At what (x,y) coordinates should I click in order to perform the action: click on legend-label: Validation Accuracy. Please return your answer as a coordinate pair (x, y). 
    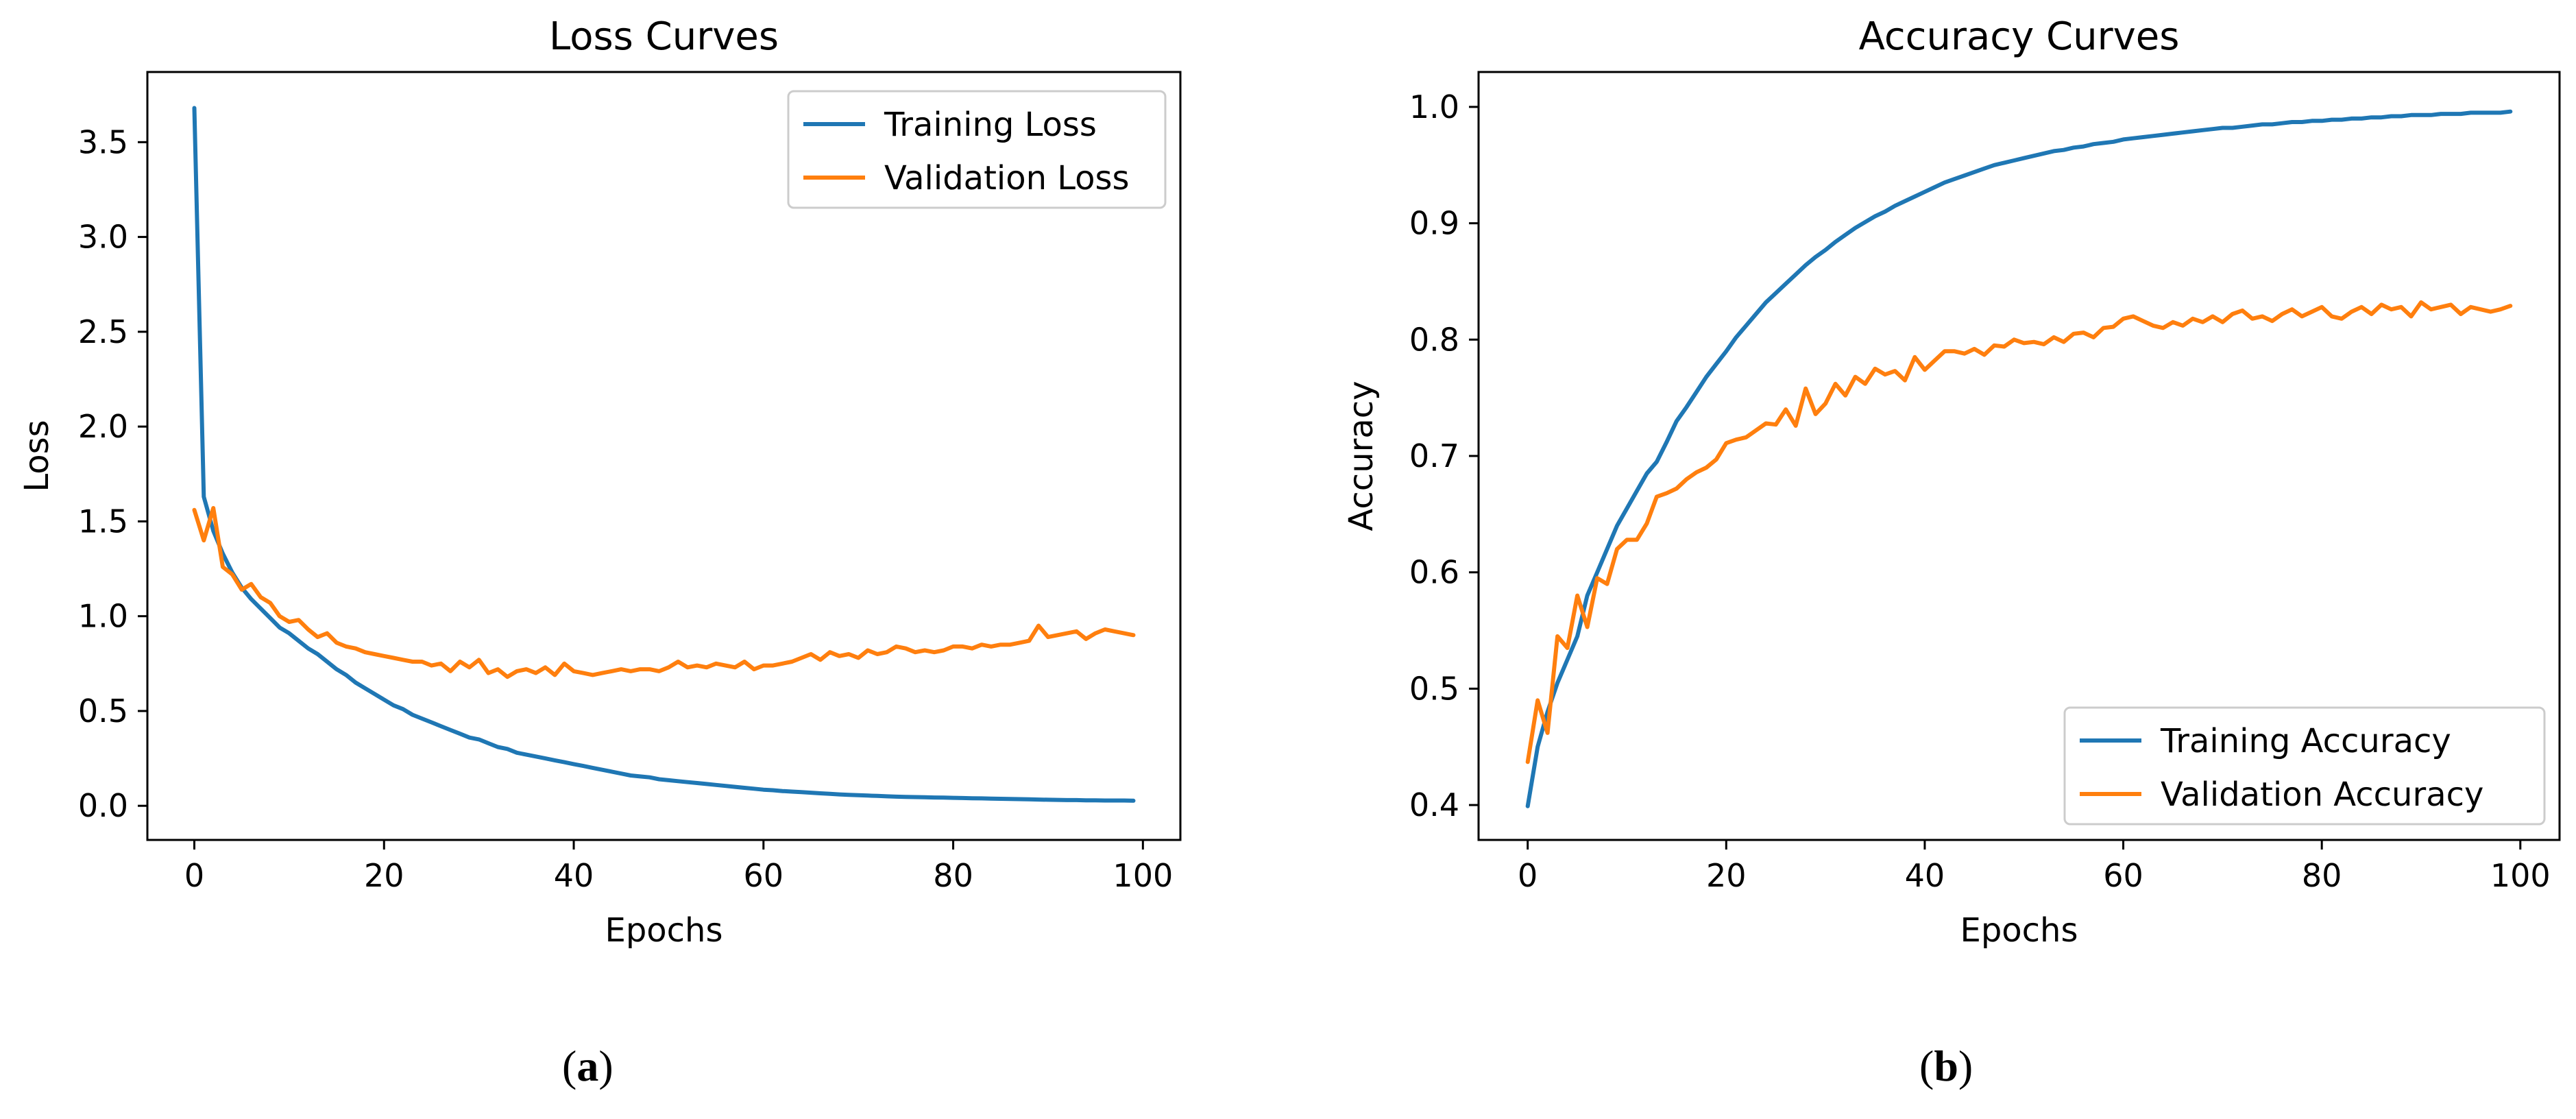
    Looking at the image, I should click on (2322, 795).